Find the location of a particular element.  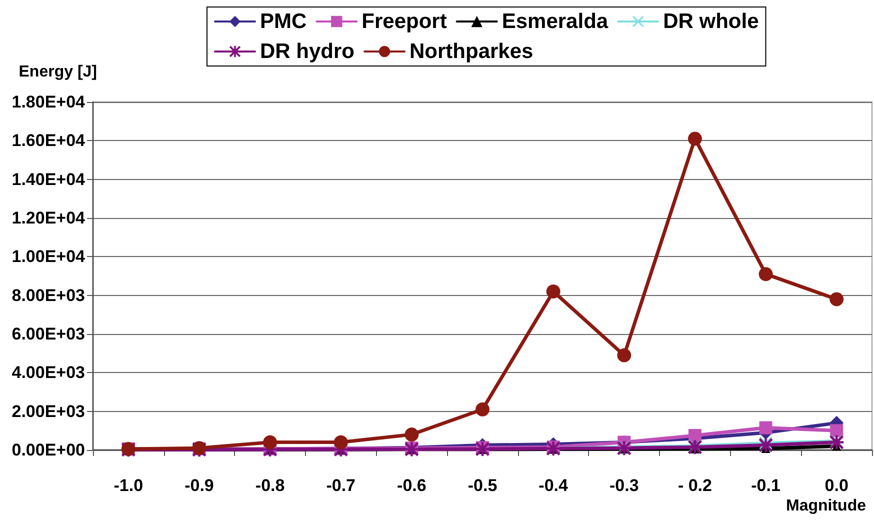

legend-label: PMC is located at coordinates (283, 21).